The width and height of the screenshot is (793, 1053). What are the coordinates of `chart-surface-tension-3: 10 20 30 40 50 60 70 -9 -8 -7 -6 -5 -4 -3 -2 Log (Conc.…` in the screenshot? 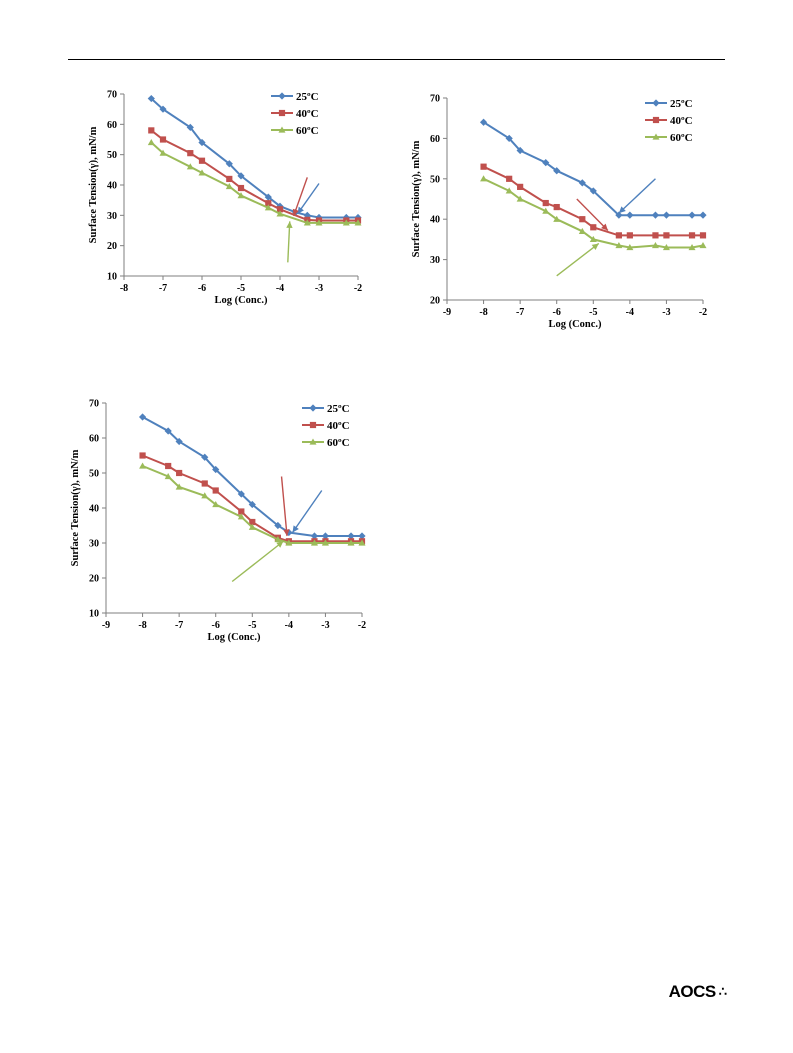 It's located at (218, 521).